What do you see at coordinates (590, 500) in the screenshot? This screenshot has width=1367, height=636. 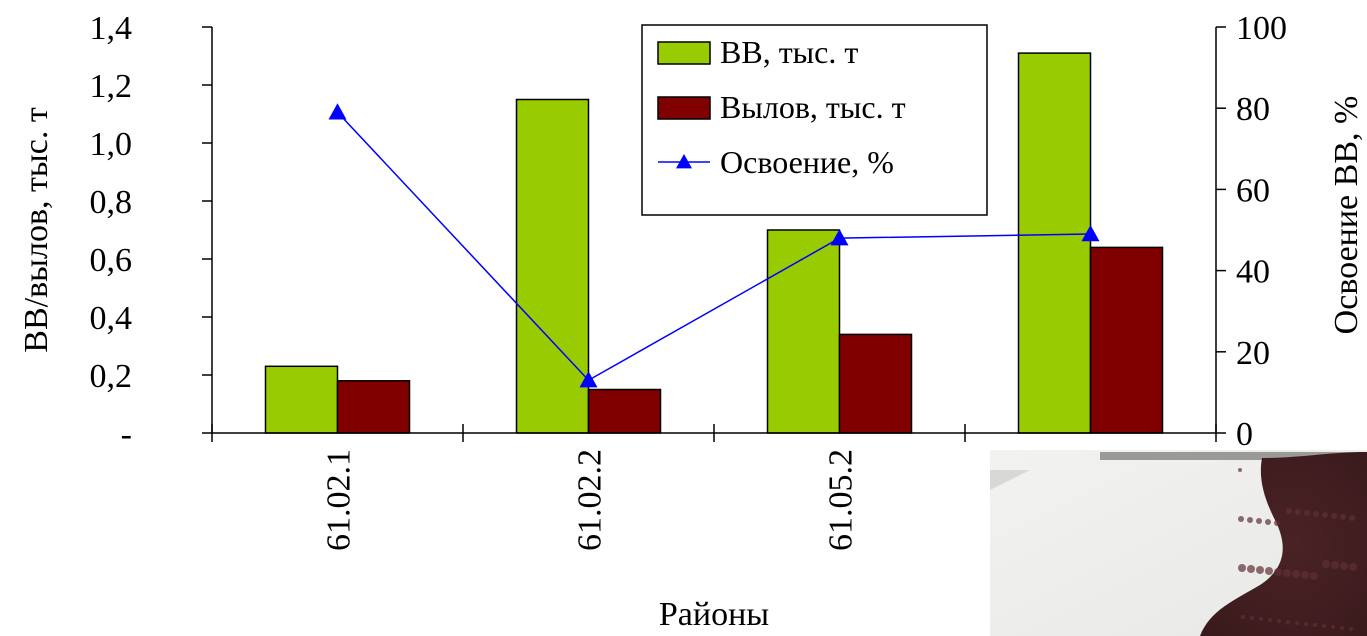 I see `category-label: 61.02.2` at bounding box center [590, 500].